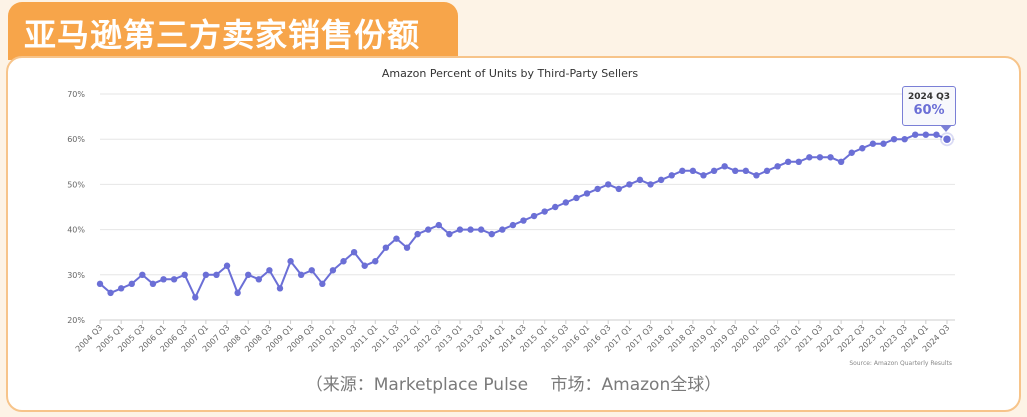  Describe the element at coordinates (76, 230) in the screenshot. I see `y-tick-label: 40%` at that location.